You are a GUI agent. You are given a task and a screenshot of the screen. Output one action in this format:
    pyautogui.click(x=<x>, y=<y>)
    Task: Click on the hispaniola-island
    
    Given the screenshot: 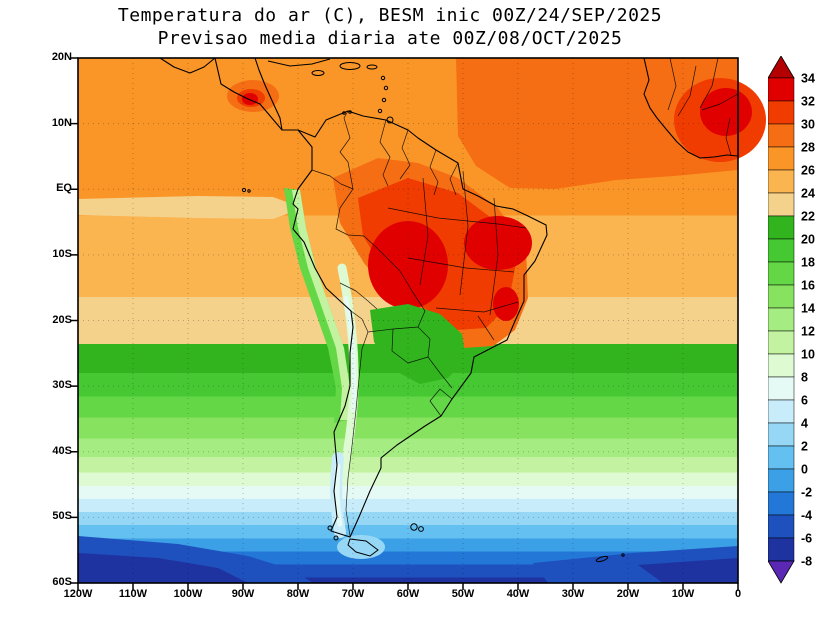 What is the action you would take?
    pyautogui.click(x=350, y=66)
    